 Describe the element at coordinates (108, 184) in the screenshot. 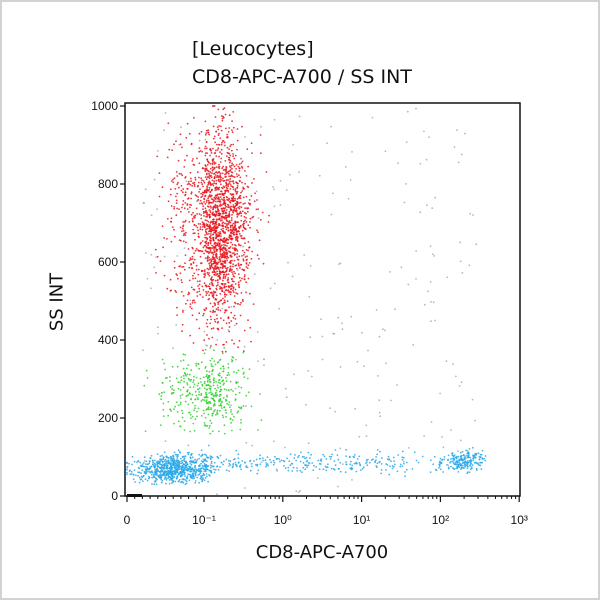

I see `y-tick-label: 800` at that location.